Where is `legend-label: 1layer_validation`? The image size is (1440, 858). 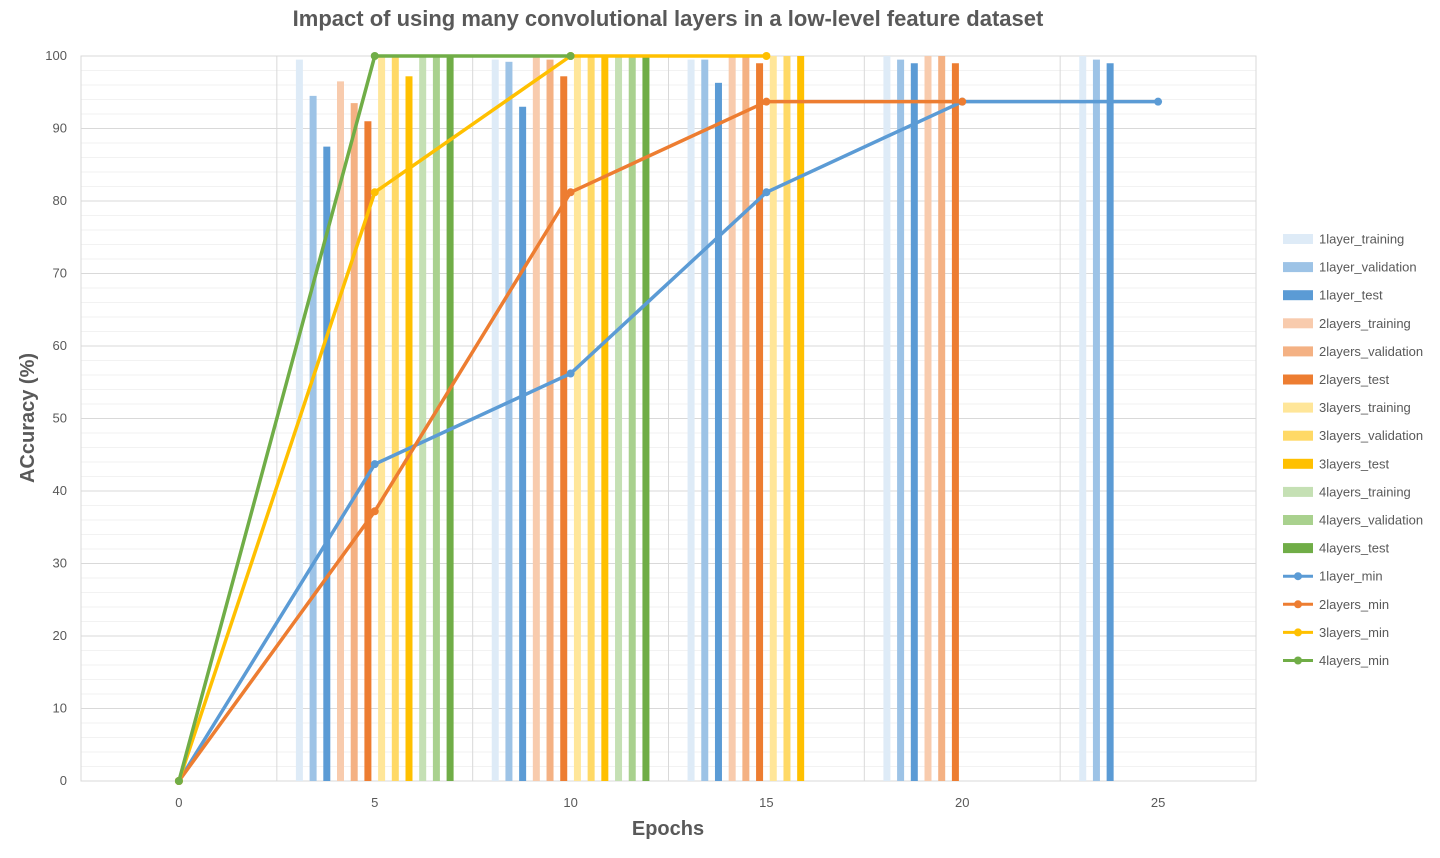 legend-label: 1layer_validation is located at coordinates (1368, 267).